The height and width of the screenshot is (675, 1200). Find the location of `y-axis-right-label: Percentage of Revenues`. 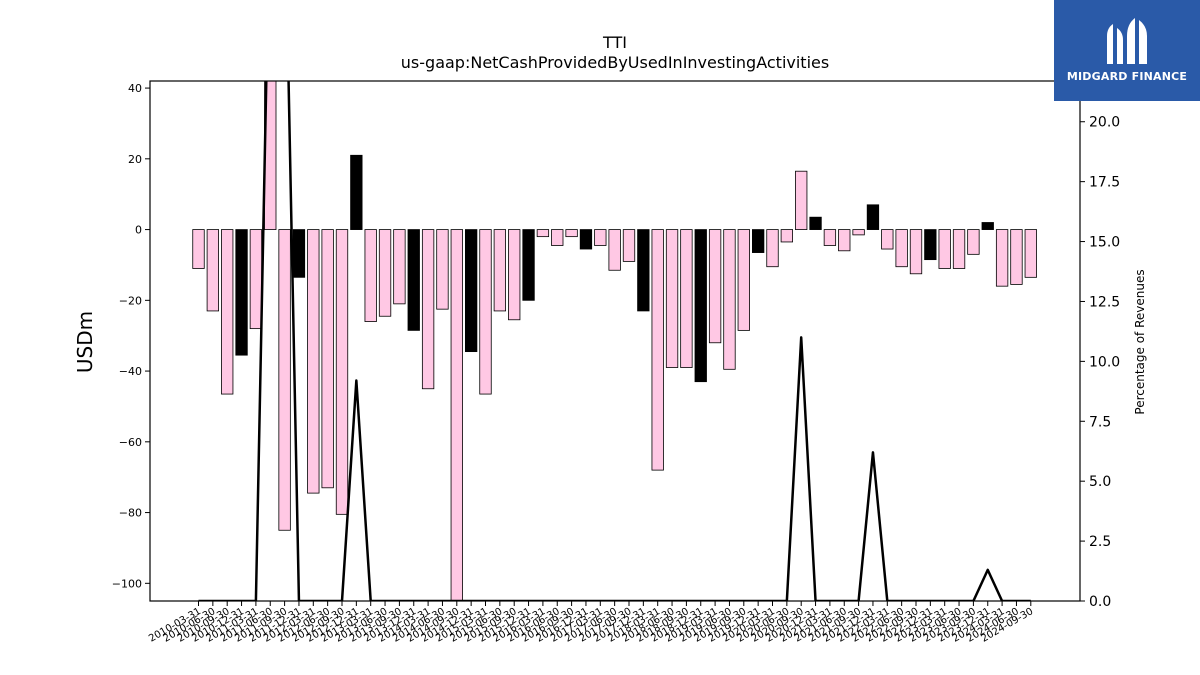

y-axis-right-label: Percentage of Revenues is located at coordinates (1140, 341).